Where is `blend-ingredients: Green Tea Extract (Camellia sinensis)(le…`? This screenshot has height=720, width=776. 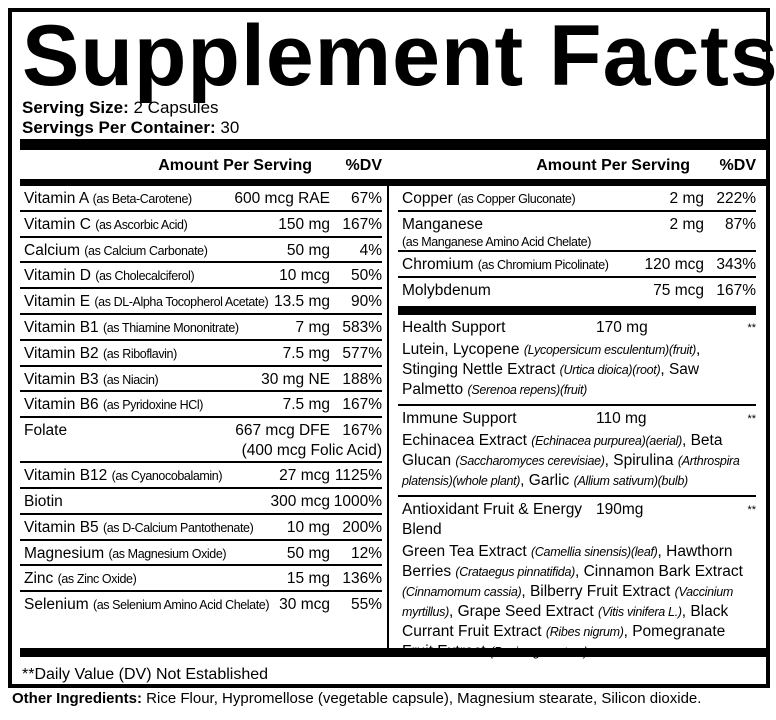 blend-ingredients: Green Tea Extract (Camellia sinensis)(le… is located at coordinates (579, 601).